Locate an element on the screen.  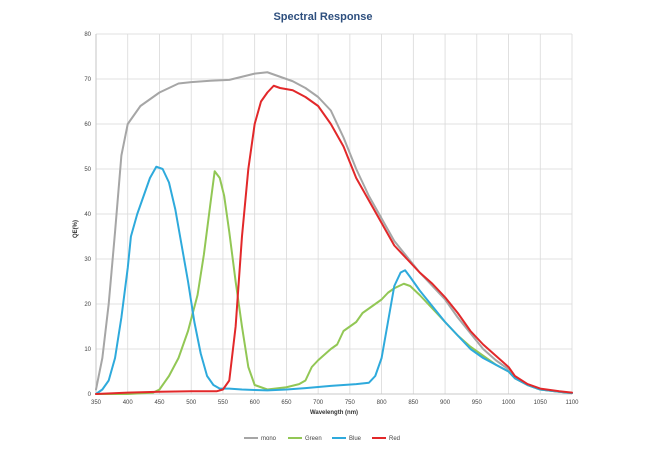
y-tick-label: 30 is located at coordinates (87, 260).